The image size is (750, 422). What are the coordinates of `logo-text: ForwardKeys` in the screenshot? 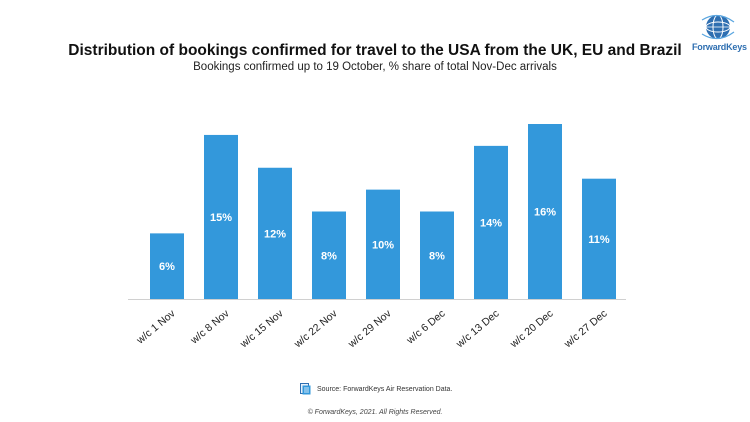 It's located at (719, 47).